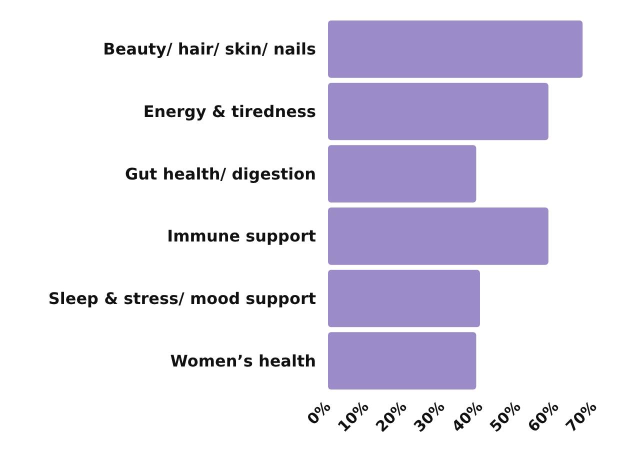 This screenshot has width=640, height=462. I want to click on x-tick-label: 0%, so click(319, 413).